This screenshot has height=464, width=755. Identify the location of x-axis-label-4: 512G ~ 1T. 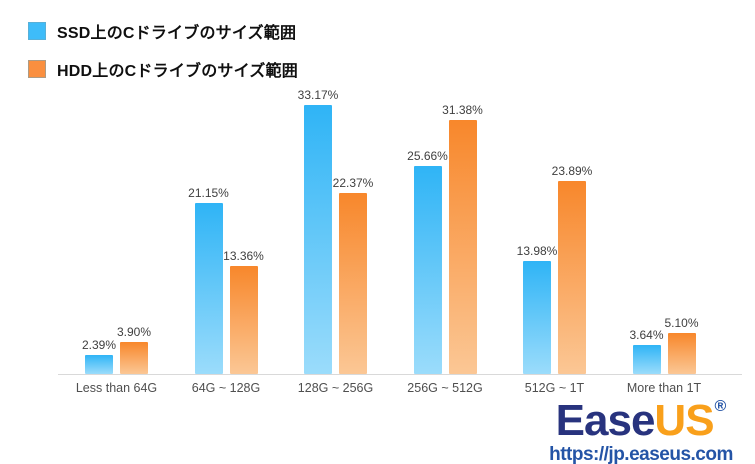
(554, 388).